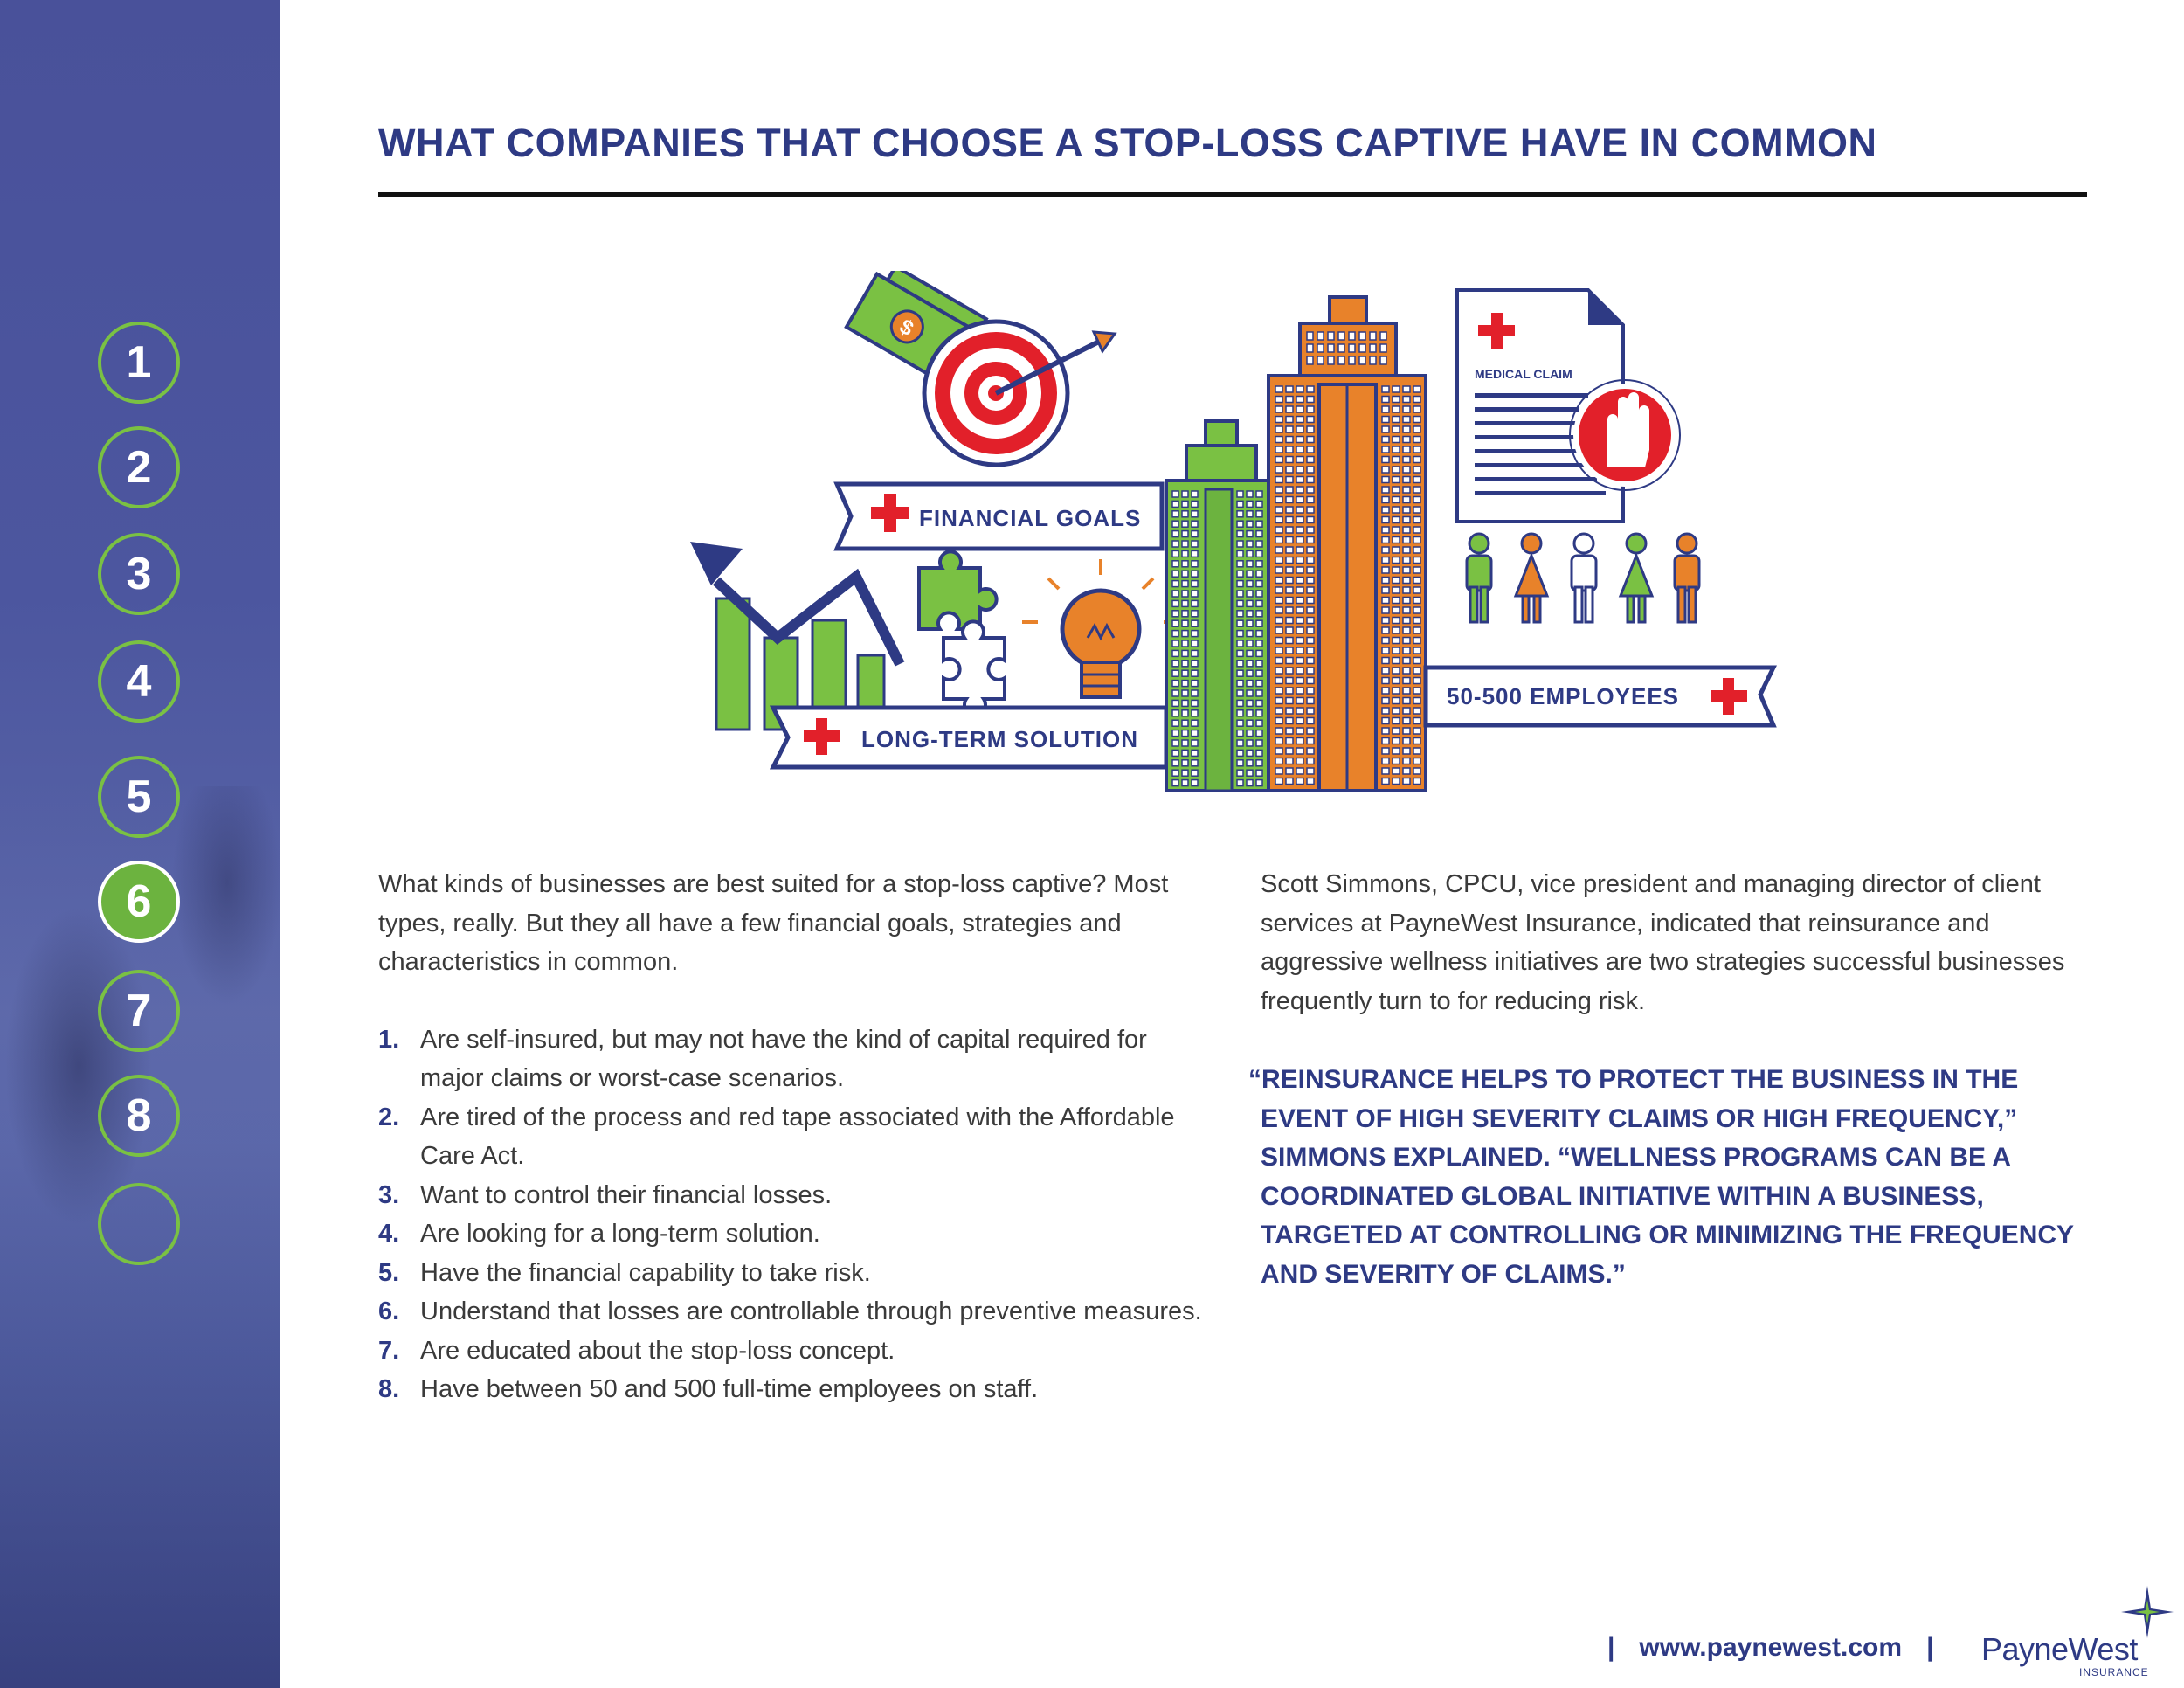 This screenshot has width=2184, height=1688. Describe the element at coordinates (139, 467) in the screenshot. I see `nav-page-2: 2` at that location.